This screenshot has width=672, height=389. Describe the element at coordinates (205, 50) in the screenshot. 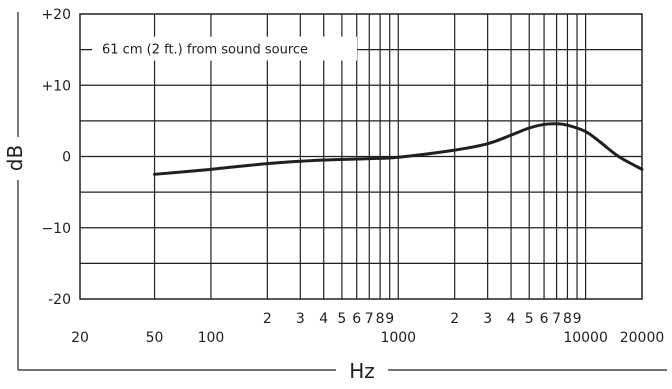

I see `annotation-text: 61 cm (2 ft.) from sound source` at that location.